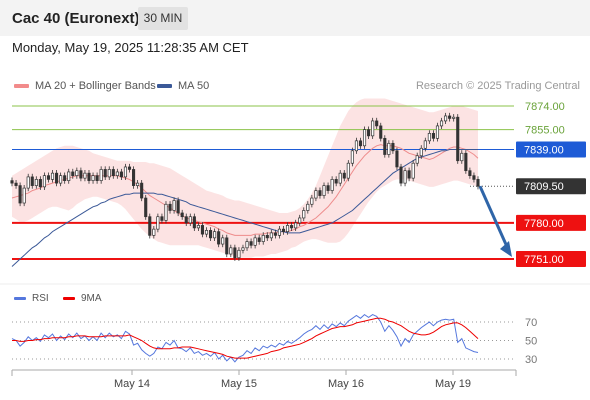 This screenshot has height=400, width=590. I want to click on legend-rsi-ma: 9MA, so click(82, 298).